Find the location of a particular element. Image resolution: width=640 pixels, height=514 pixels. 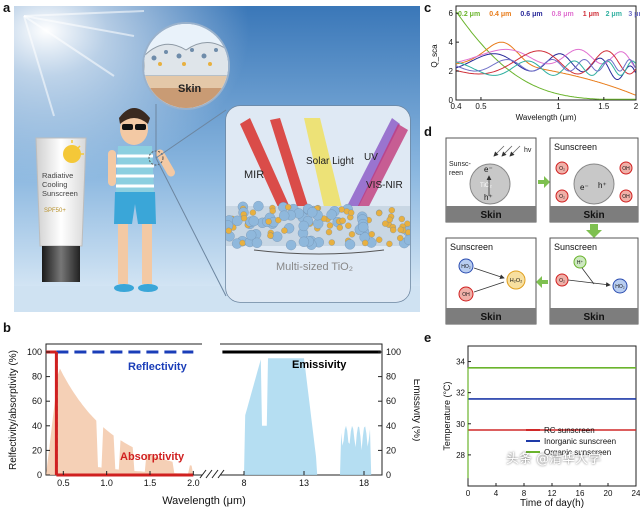

x-tick-label: 20 is located at coordinates (608, 493).